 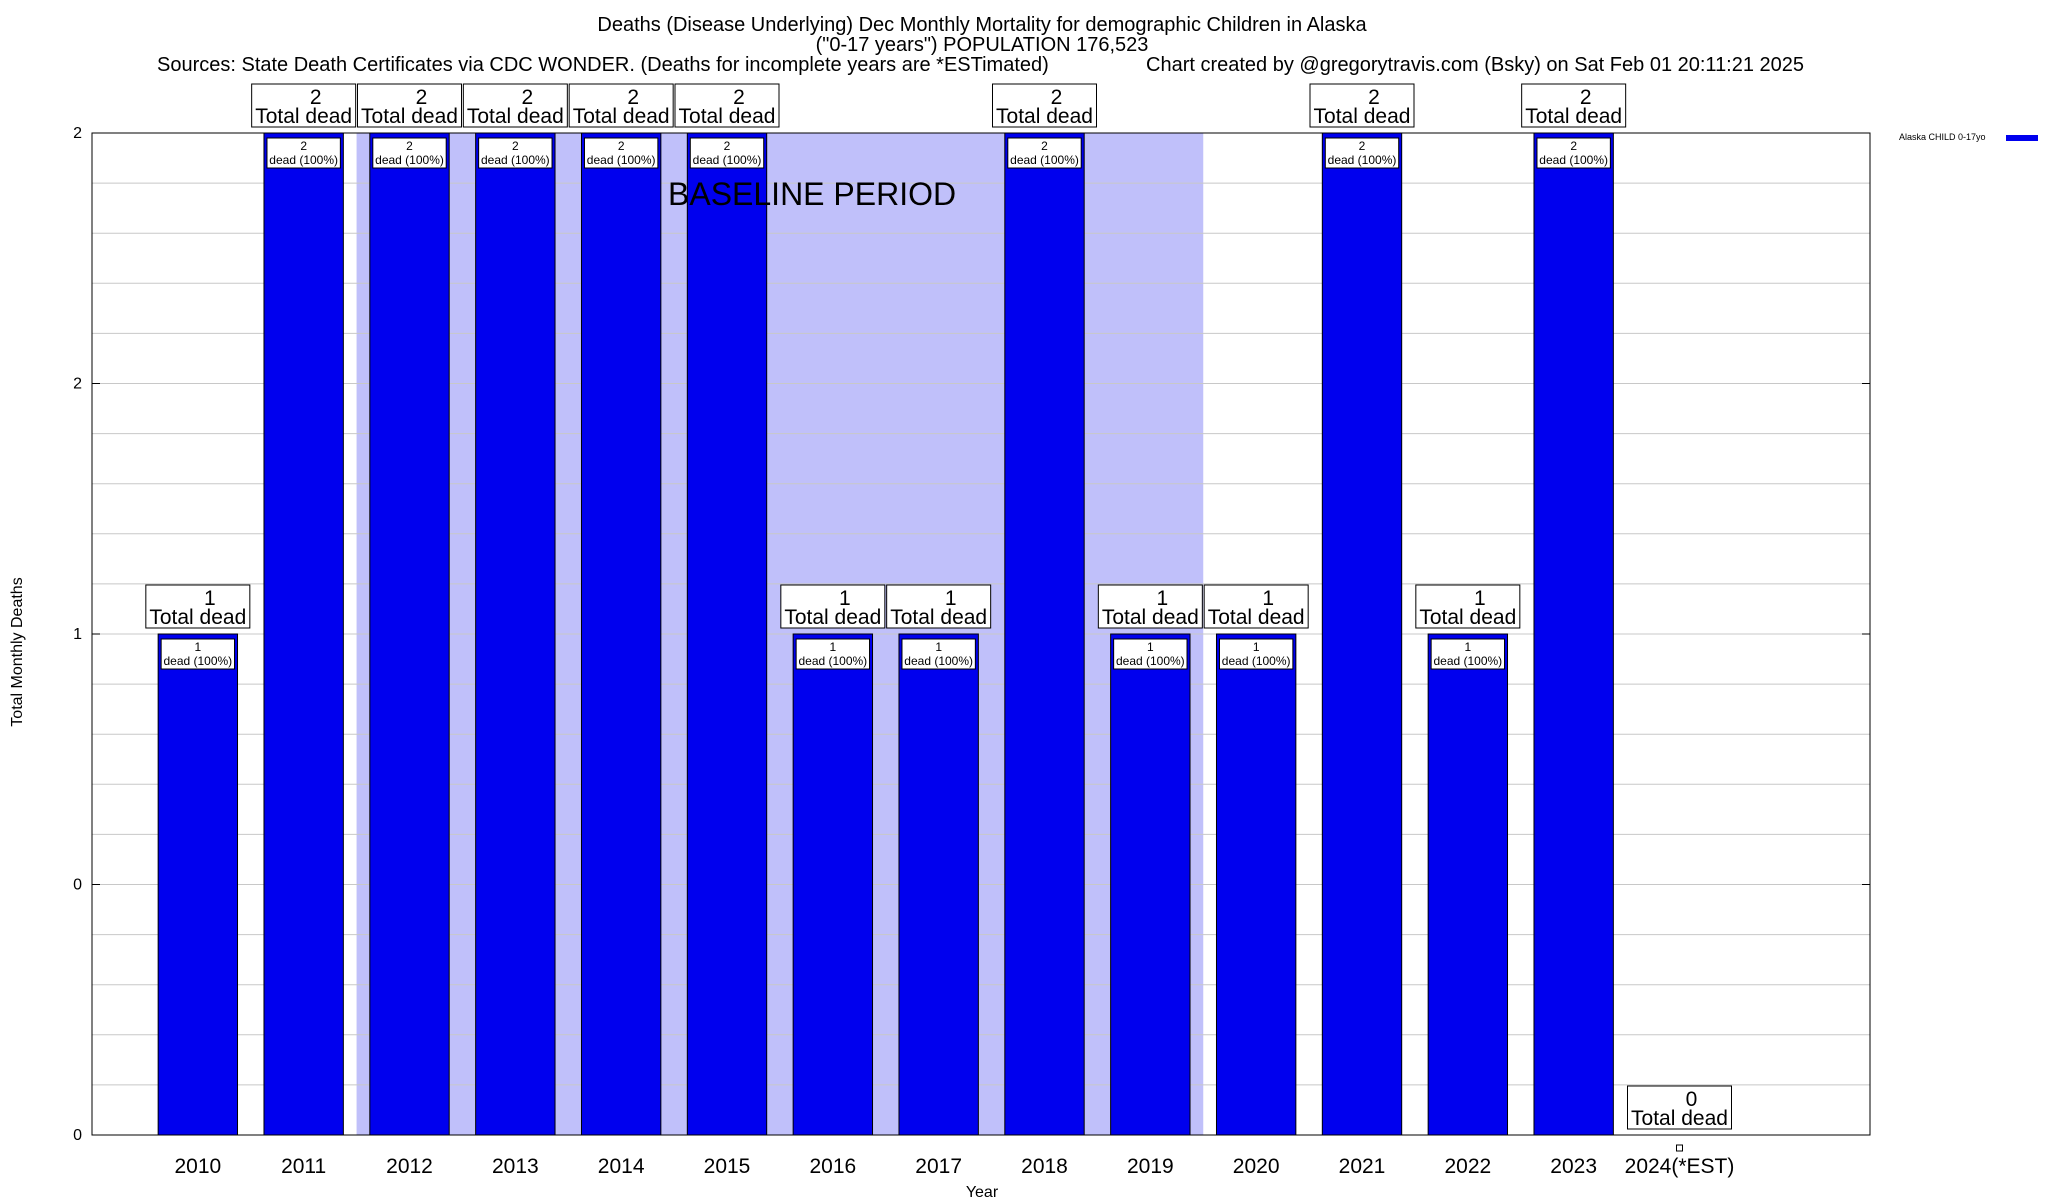 I want to click on bar-2021, so click(x=1362, y=634).